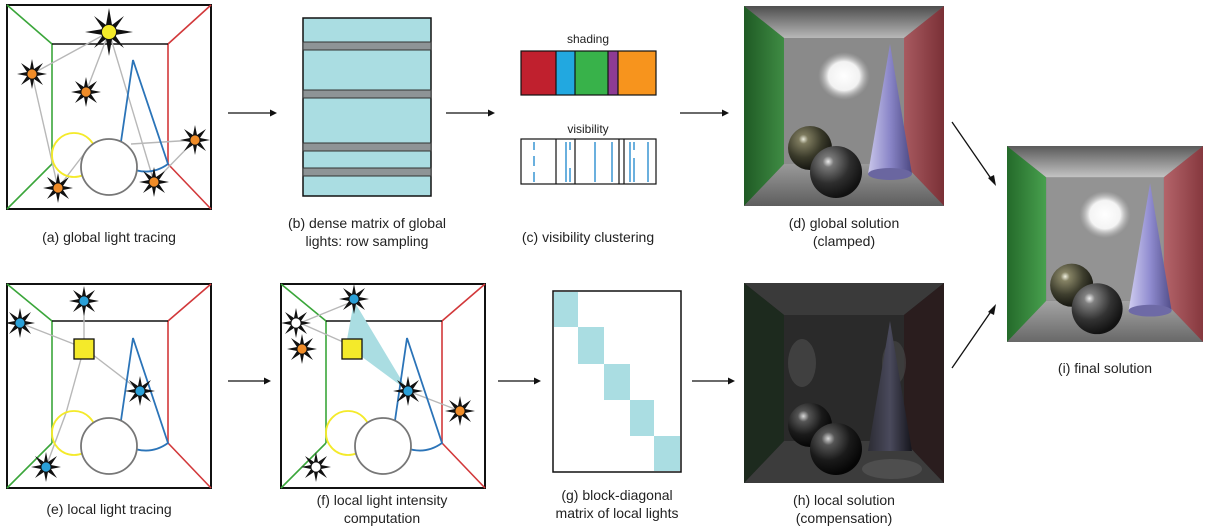  What do you see at coordinates (377, 346) in the screenshot?
I see `light-cone-region` at bounding box center [377, 346].